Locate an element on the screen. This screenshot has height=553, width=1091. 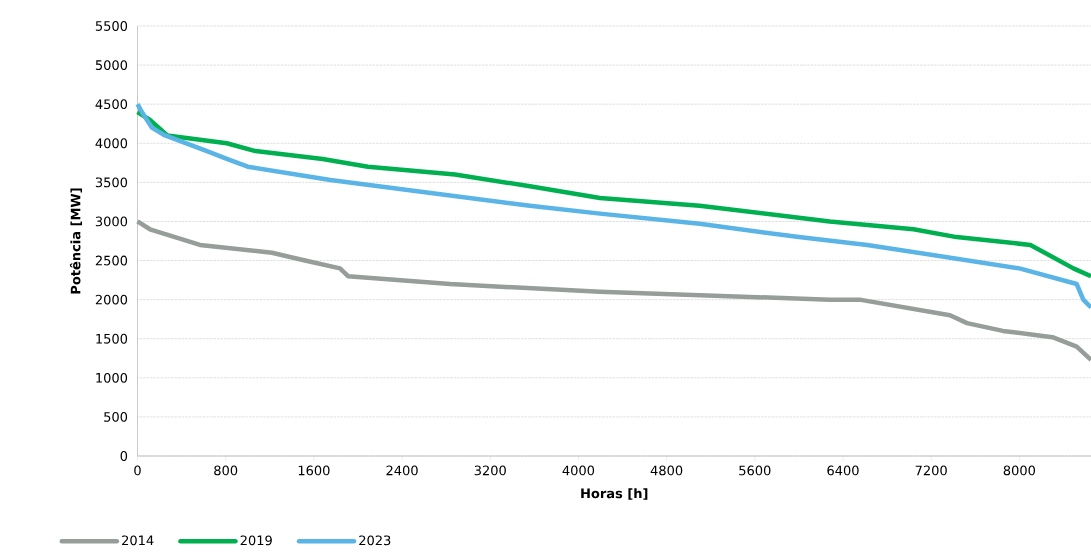
x-tick-label: 800 is located at coordinates (226, 470).